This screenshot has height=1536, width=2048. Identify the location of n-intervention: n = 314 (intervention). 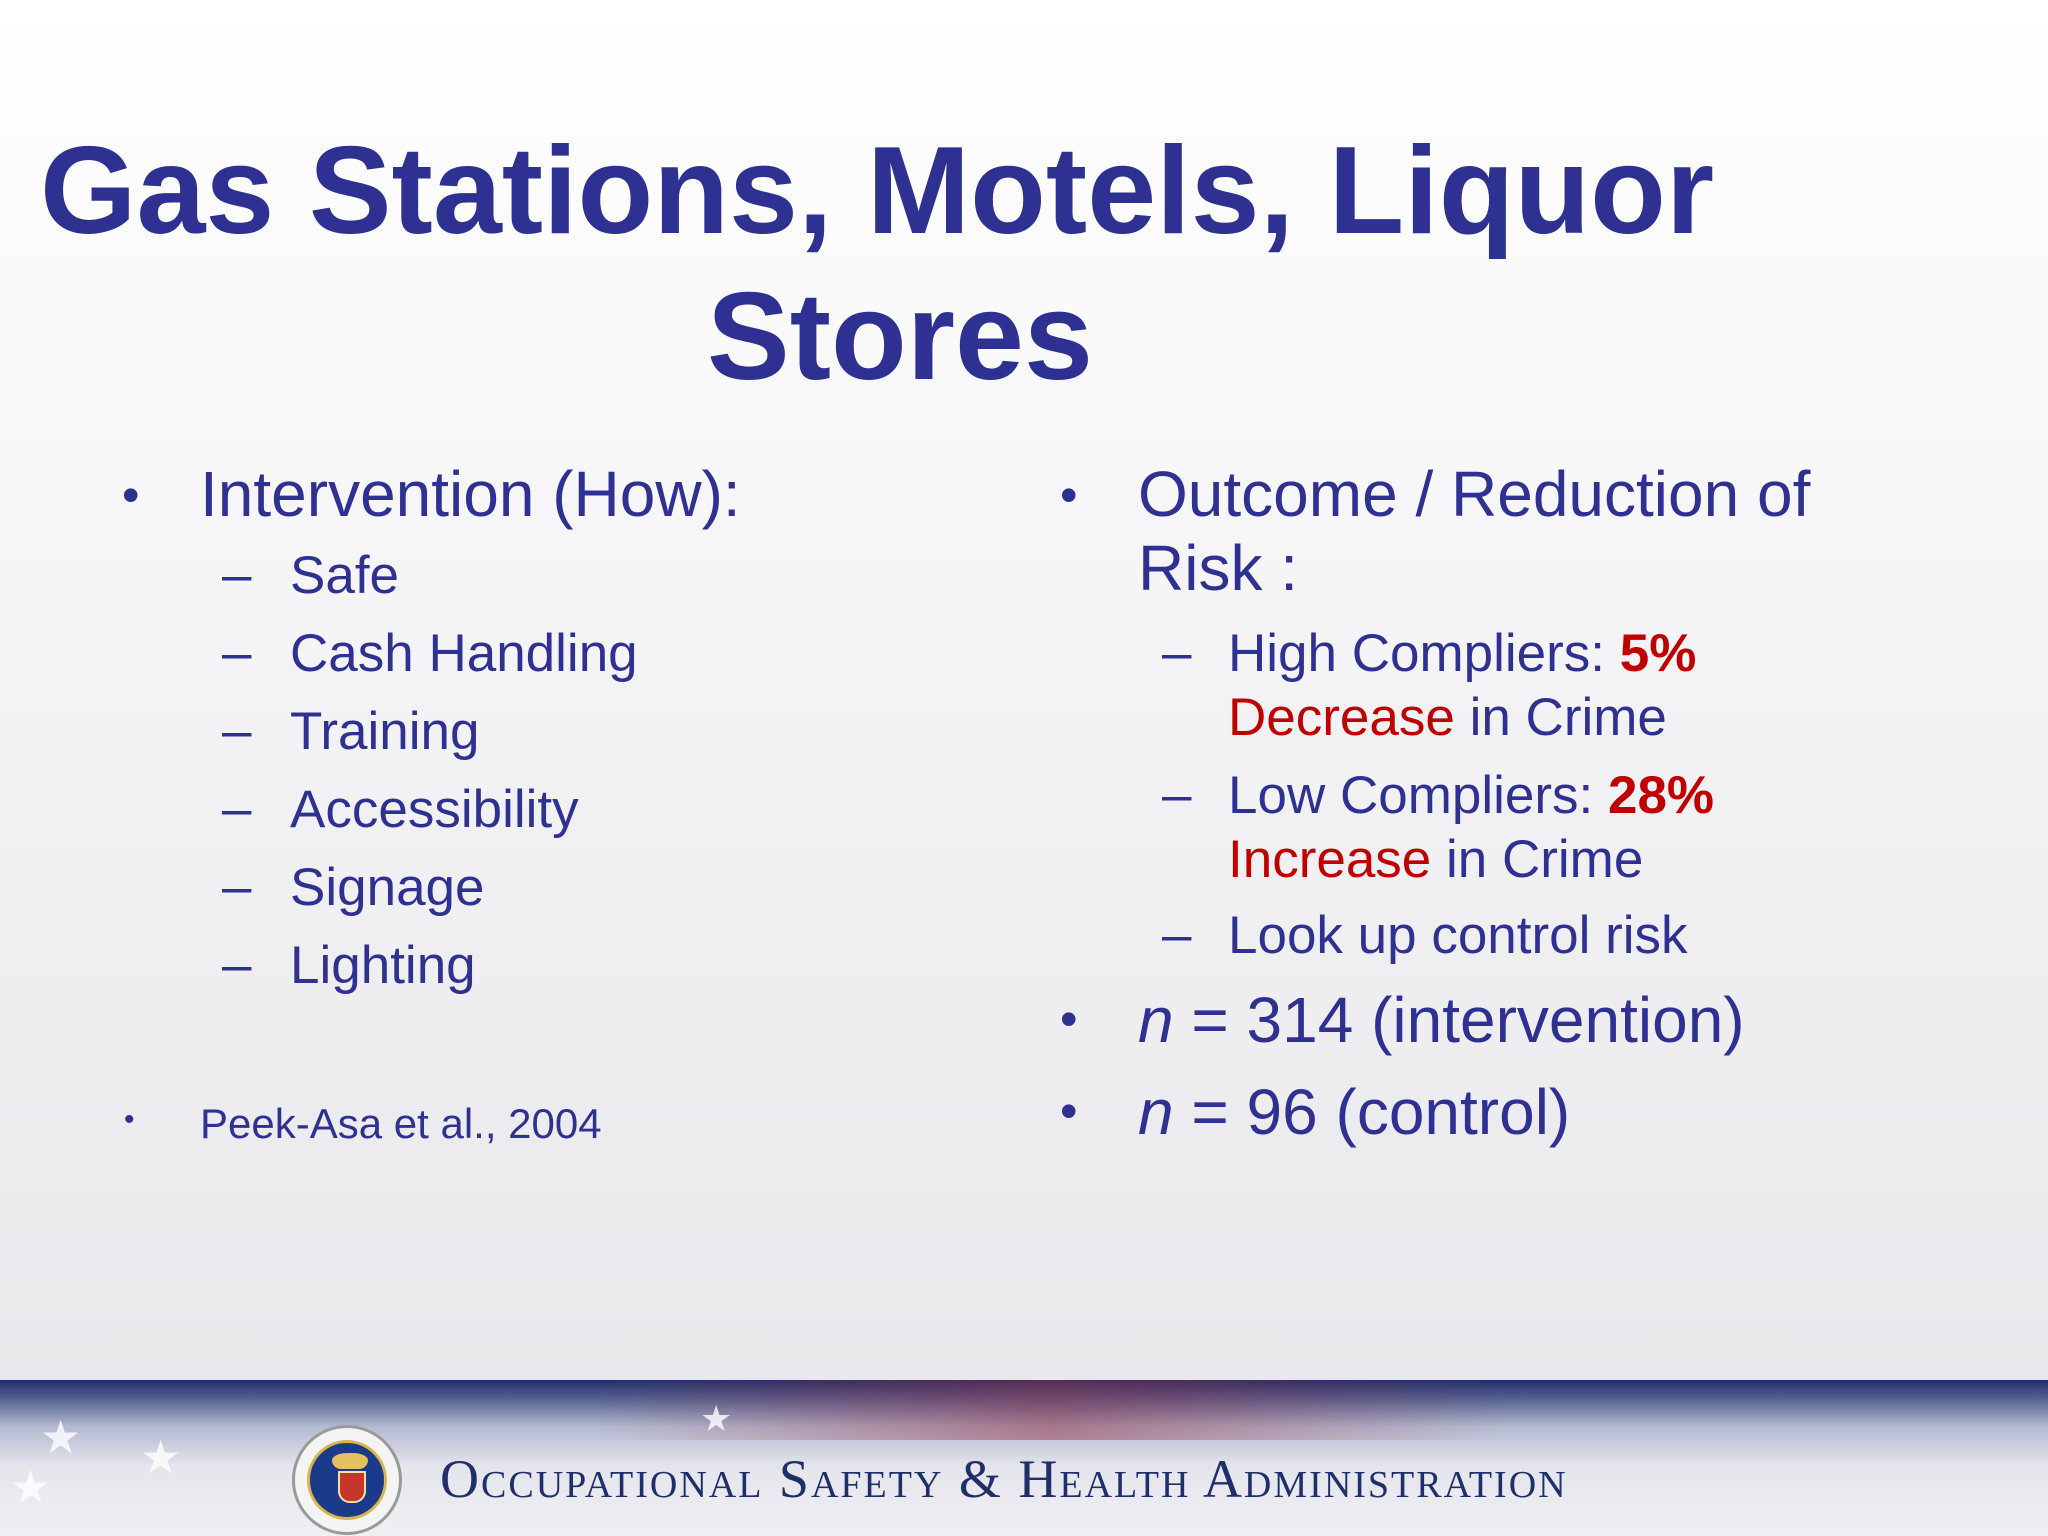
(1441, 1020).